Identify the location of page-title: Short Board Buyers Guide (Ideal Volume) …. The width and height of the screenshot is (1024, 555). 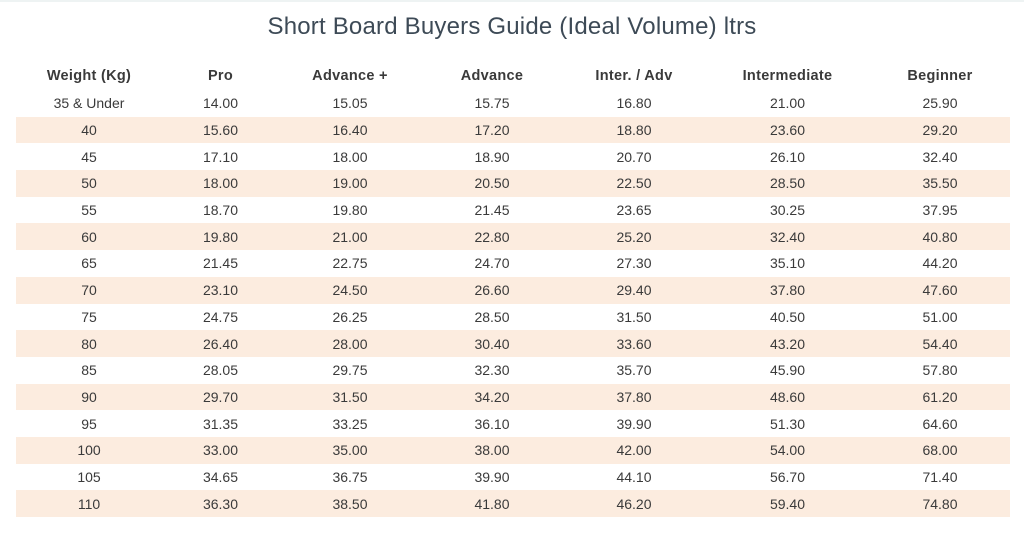
(512, 26).